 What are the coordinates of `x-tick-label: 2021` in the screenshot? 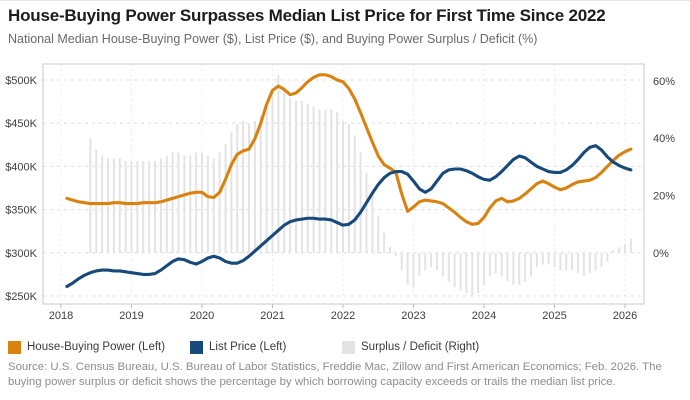 It's located at (272, 316).